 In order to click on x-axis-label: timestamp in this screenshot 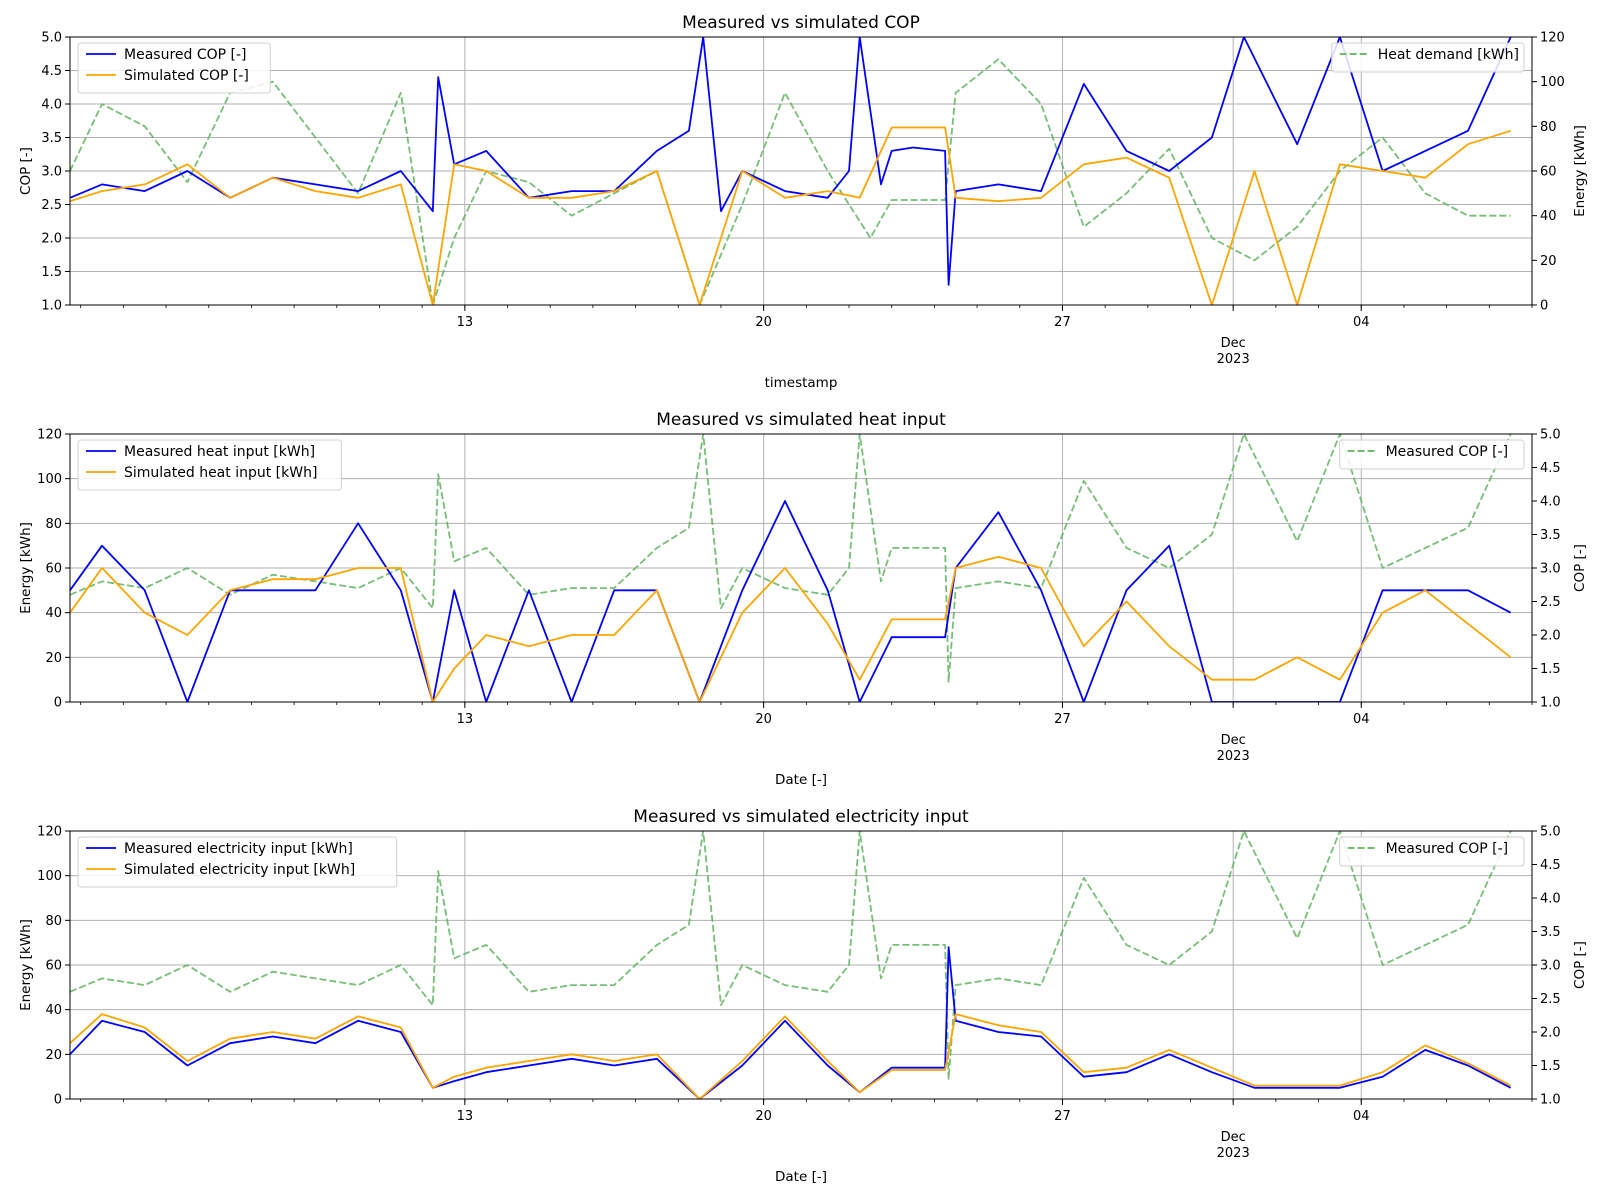, I will do `click(801, 383)`.